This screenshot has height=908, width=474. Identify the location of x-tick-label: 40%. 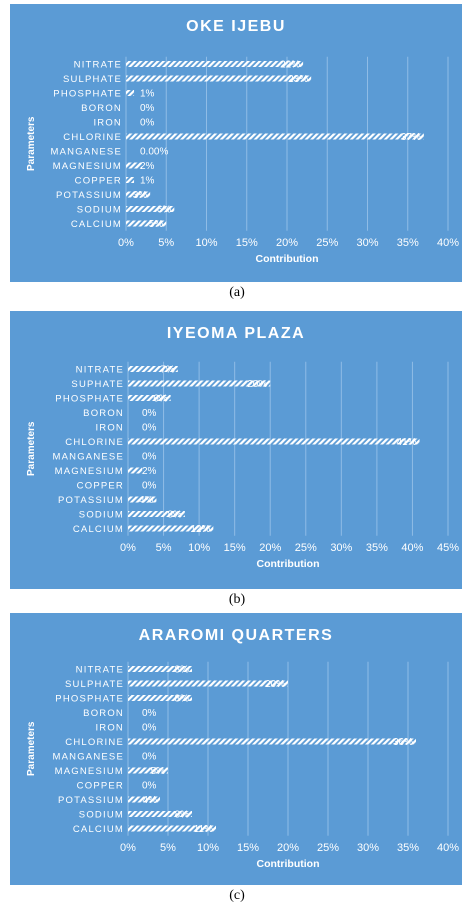
(448, 848).